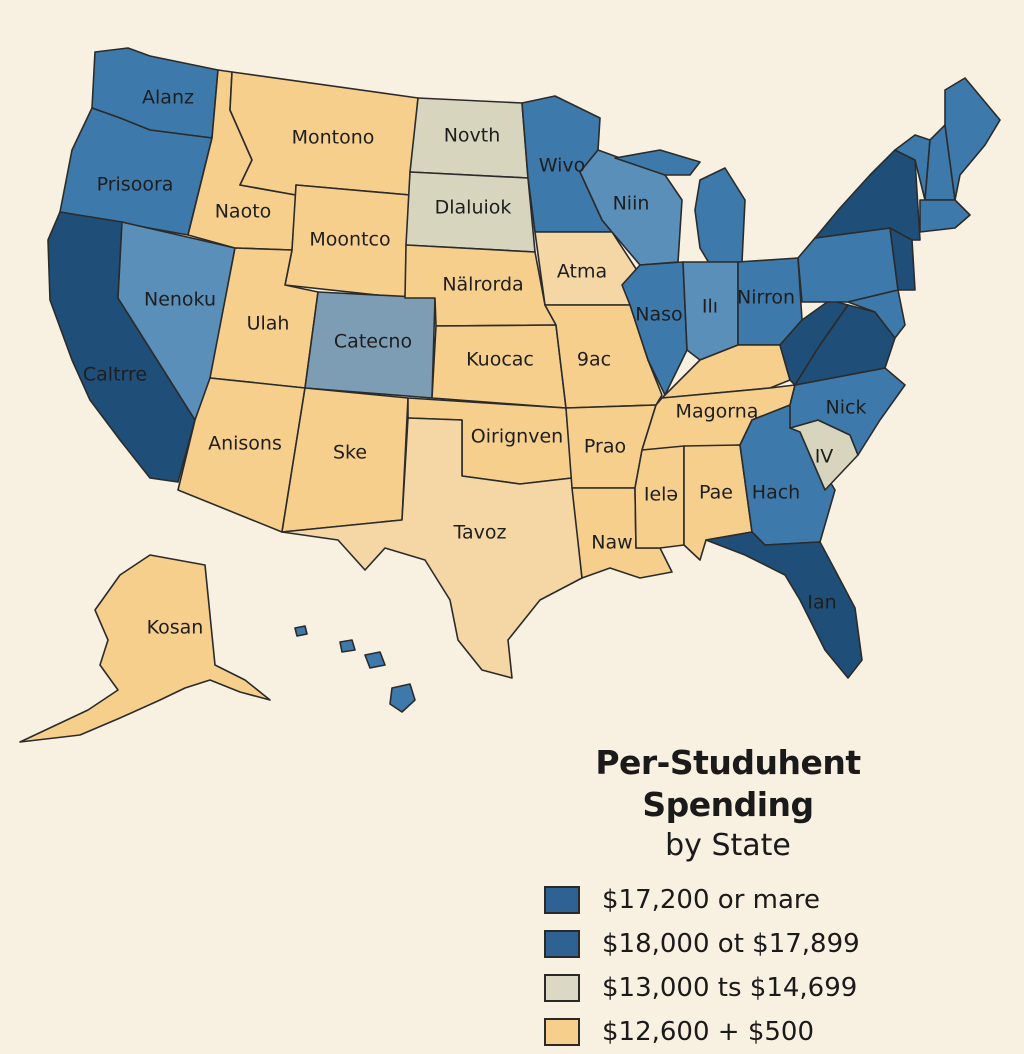 This screenshot has width=1024, height=1054. What do you see at coordinates (562, 944) in the screenshot?
I see `legend-swatch-tier2` at bounding box center [562, 944].